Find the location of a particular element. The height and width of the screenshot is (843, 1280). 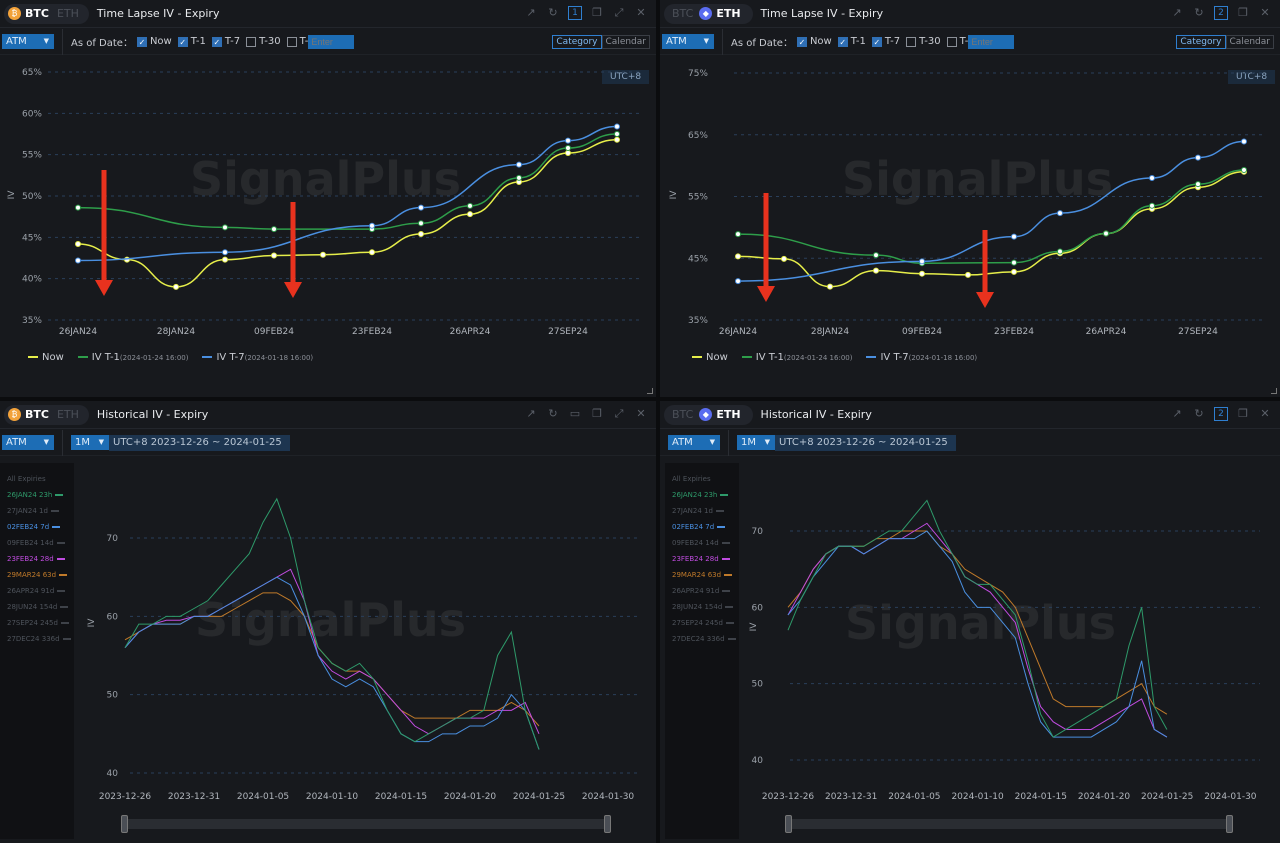

folder-icon: ▭ is located at coordinates (575, 413).